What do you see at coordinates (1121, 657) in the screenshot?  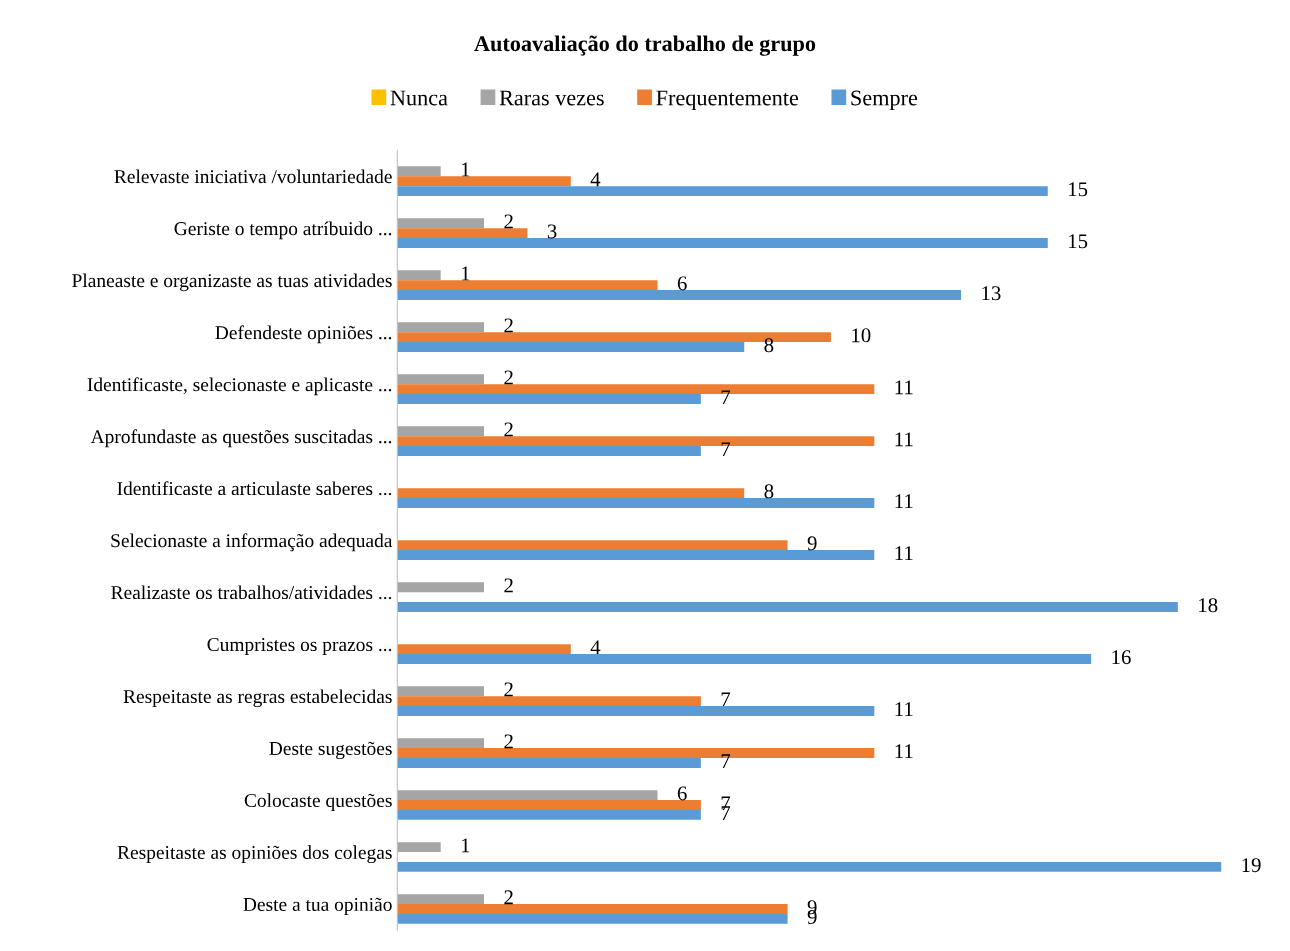 I see `data-label: 16` at bounding box center [1121, 657].